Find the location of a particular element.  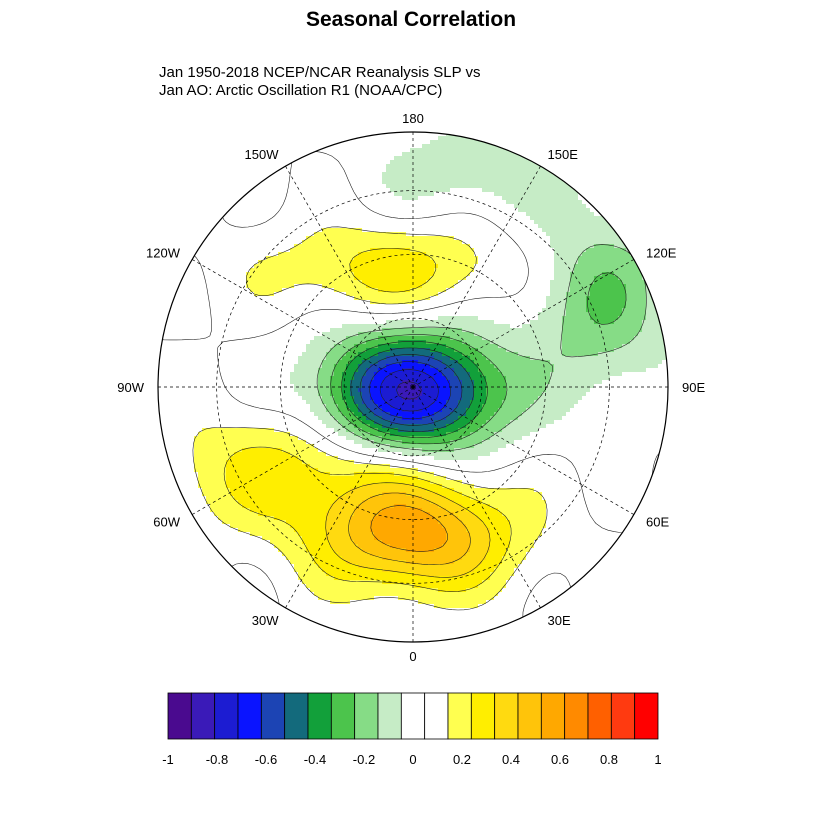

longitude-label: 90W is located at coordinates (130, 387).